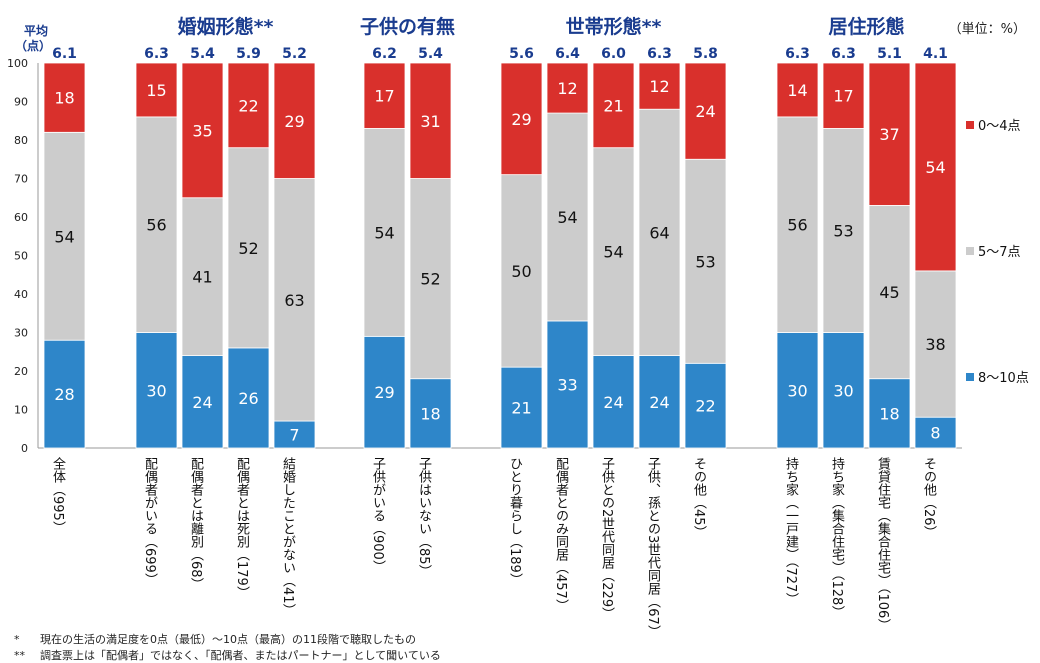 Image resolution: width=1040 pixels, height=663 pixels. Describe the element at coordinates (288, 537) in the screenshot. I see `category-label-1-3: 結婚したことがない（41）` at that location.